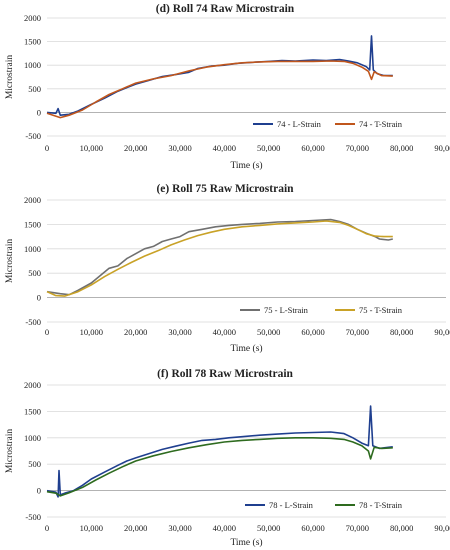 This screenshot has height=550, width=450. What do you see at coordinates (286, 310) in the screenshot?
I see `legend-label: 75 - L-Strain` at bounding box center [286, 310].